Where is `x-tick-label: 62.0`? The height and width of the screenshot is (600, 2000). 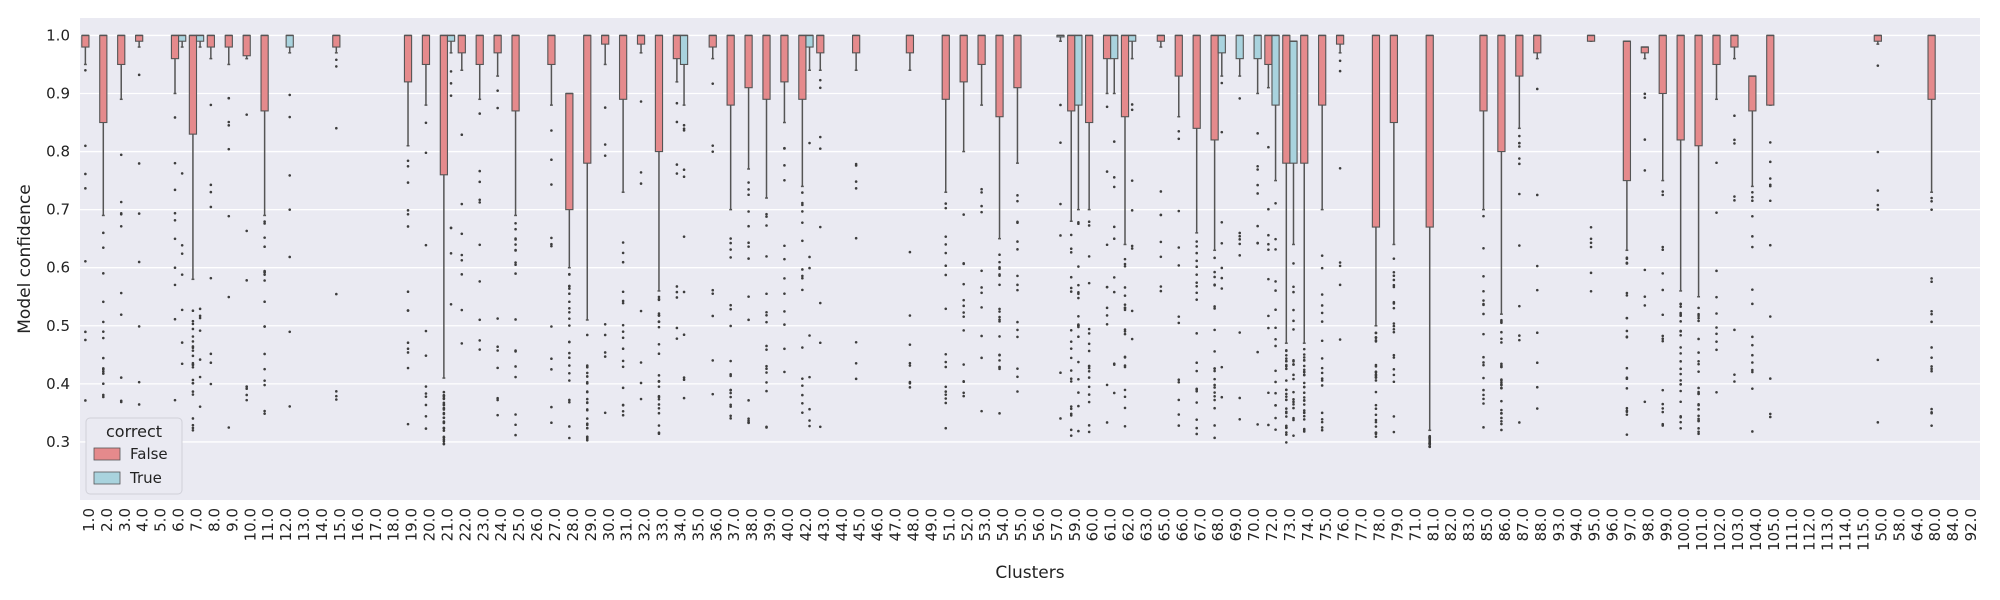 x-tick-label: 62.0 is located at coordinates (1129, 524).